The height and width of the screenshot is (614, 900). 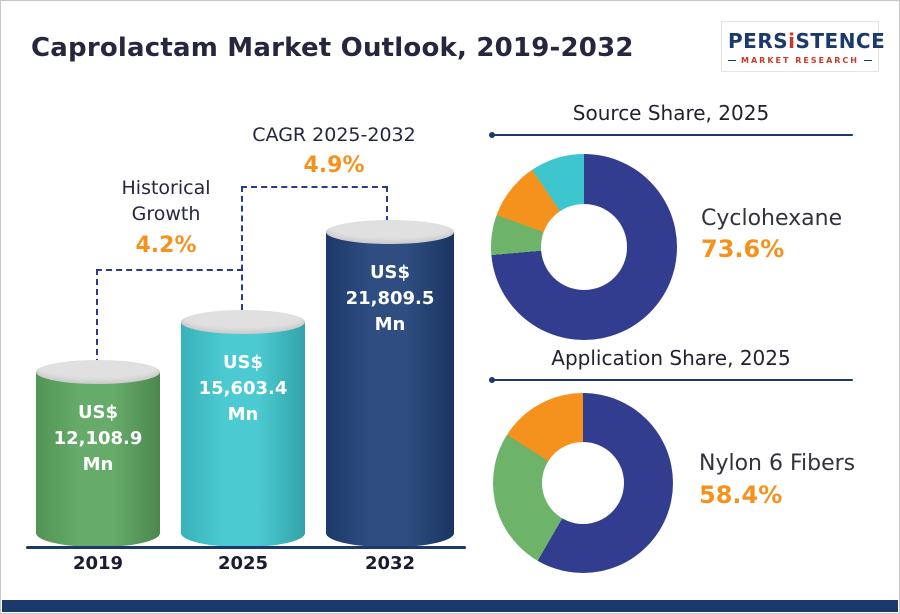 I want to click on bar-2025-amount: 15,603.4, so click(x=243, y=389).